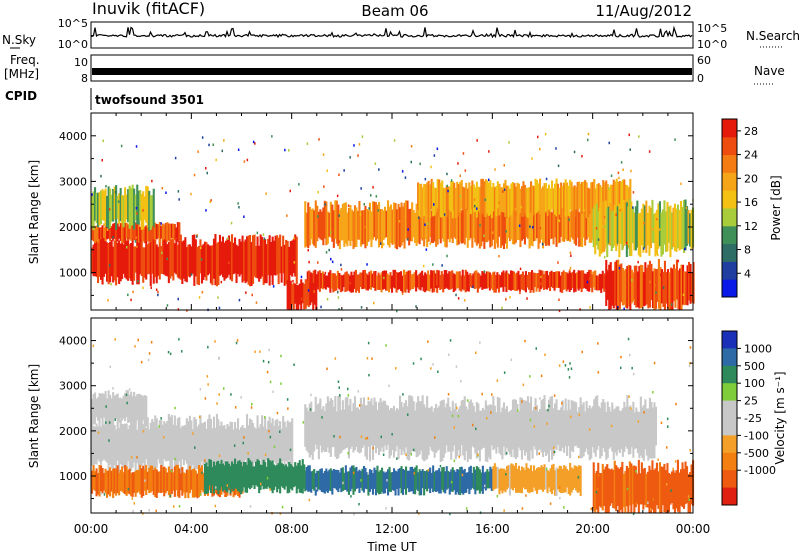 This screenshot has height=554, width=800. What do you see at coordinates (729, 288) in the screenshot?
I see `power-colorbar-block` at bounding box center [729, 288].